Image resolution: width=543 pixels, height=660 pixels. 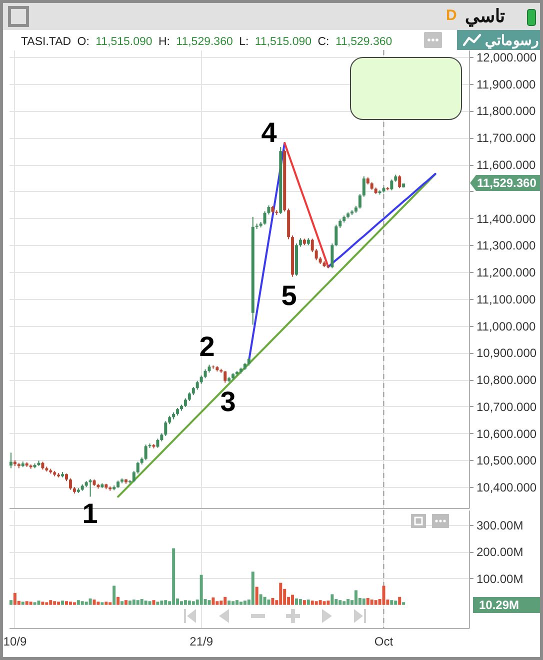 What do you see at coordinates (289, 295) in the screenshot?
I see `annotation: 5` at bounding box center [289, 295].